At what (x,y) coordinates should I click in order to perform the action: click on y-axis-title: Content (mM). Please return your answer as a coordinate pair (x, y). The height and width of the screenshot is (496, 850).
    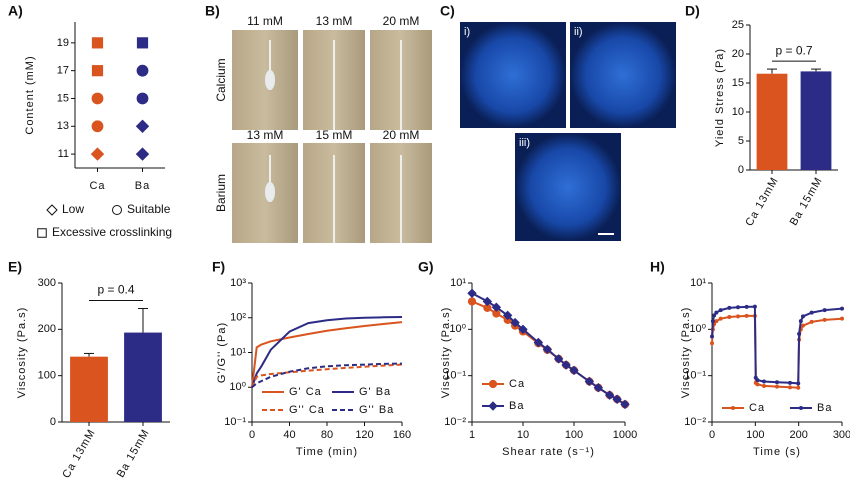
    Looking at the image, I should click on (30, 94).